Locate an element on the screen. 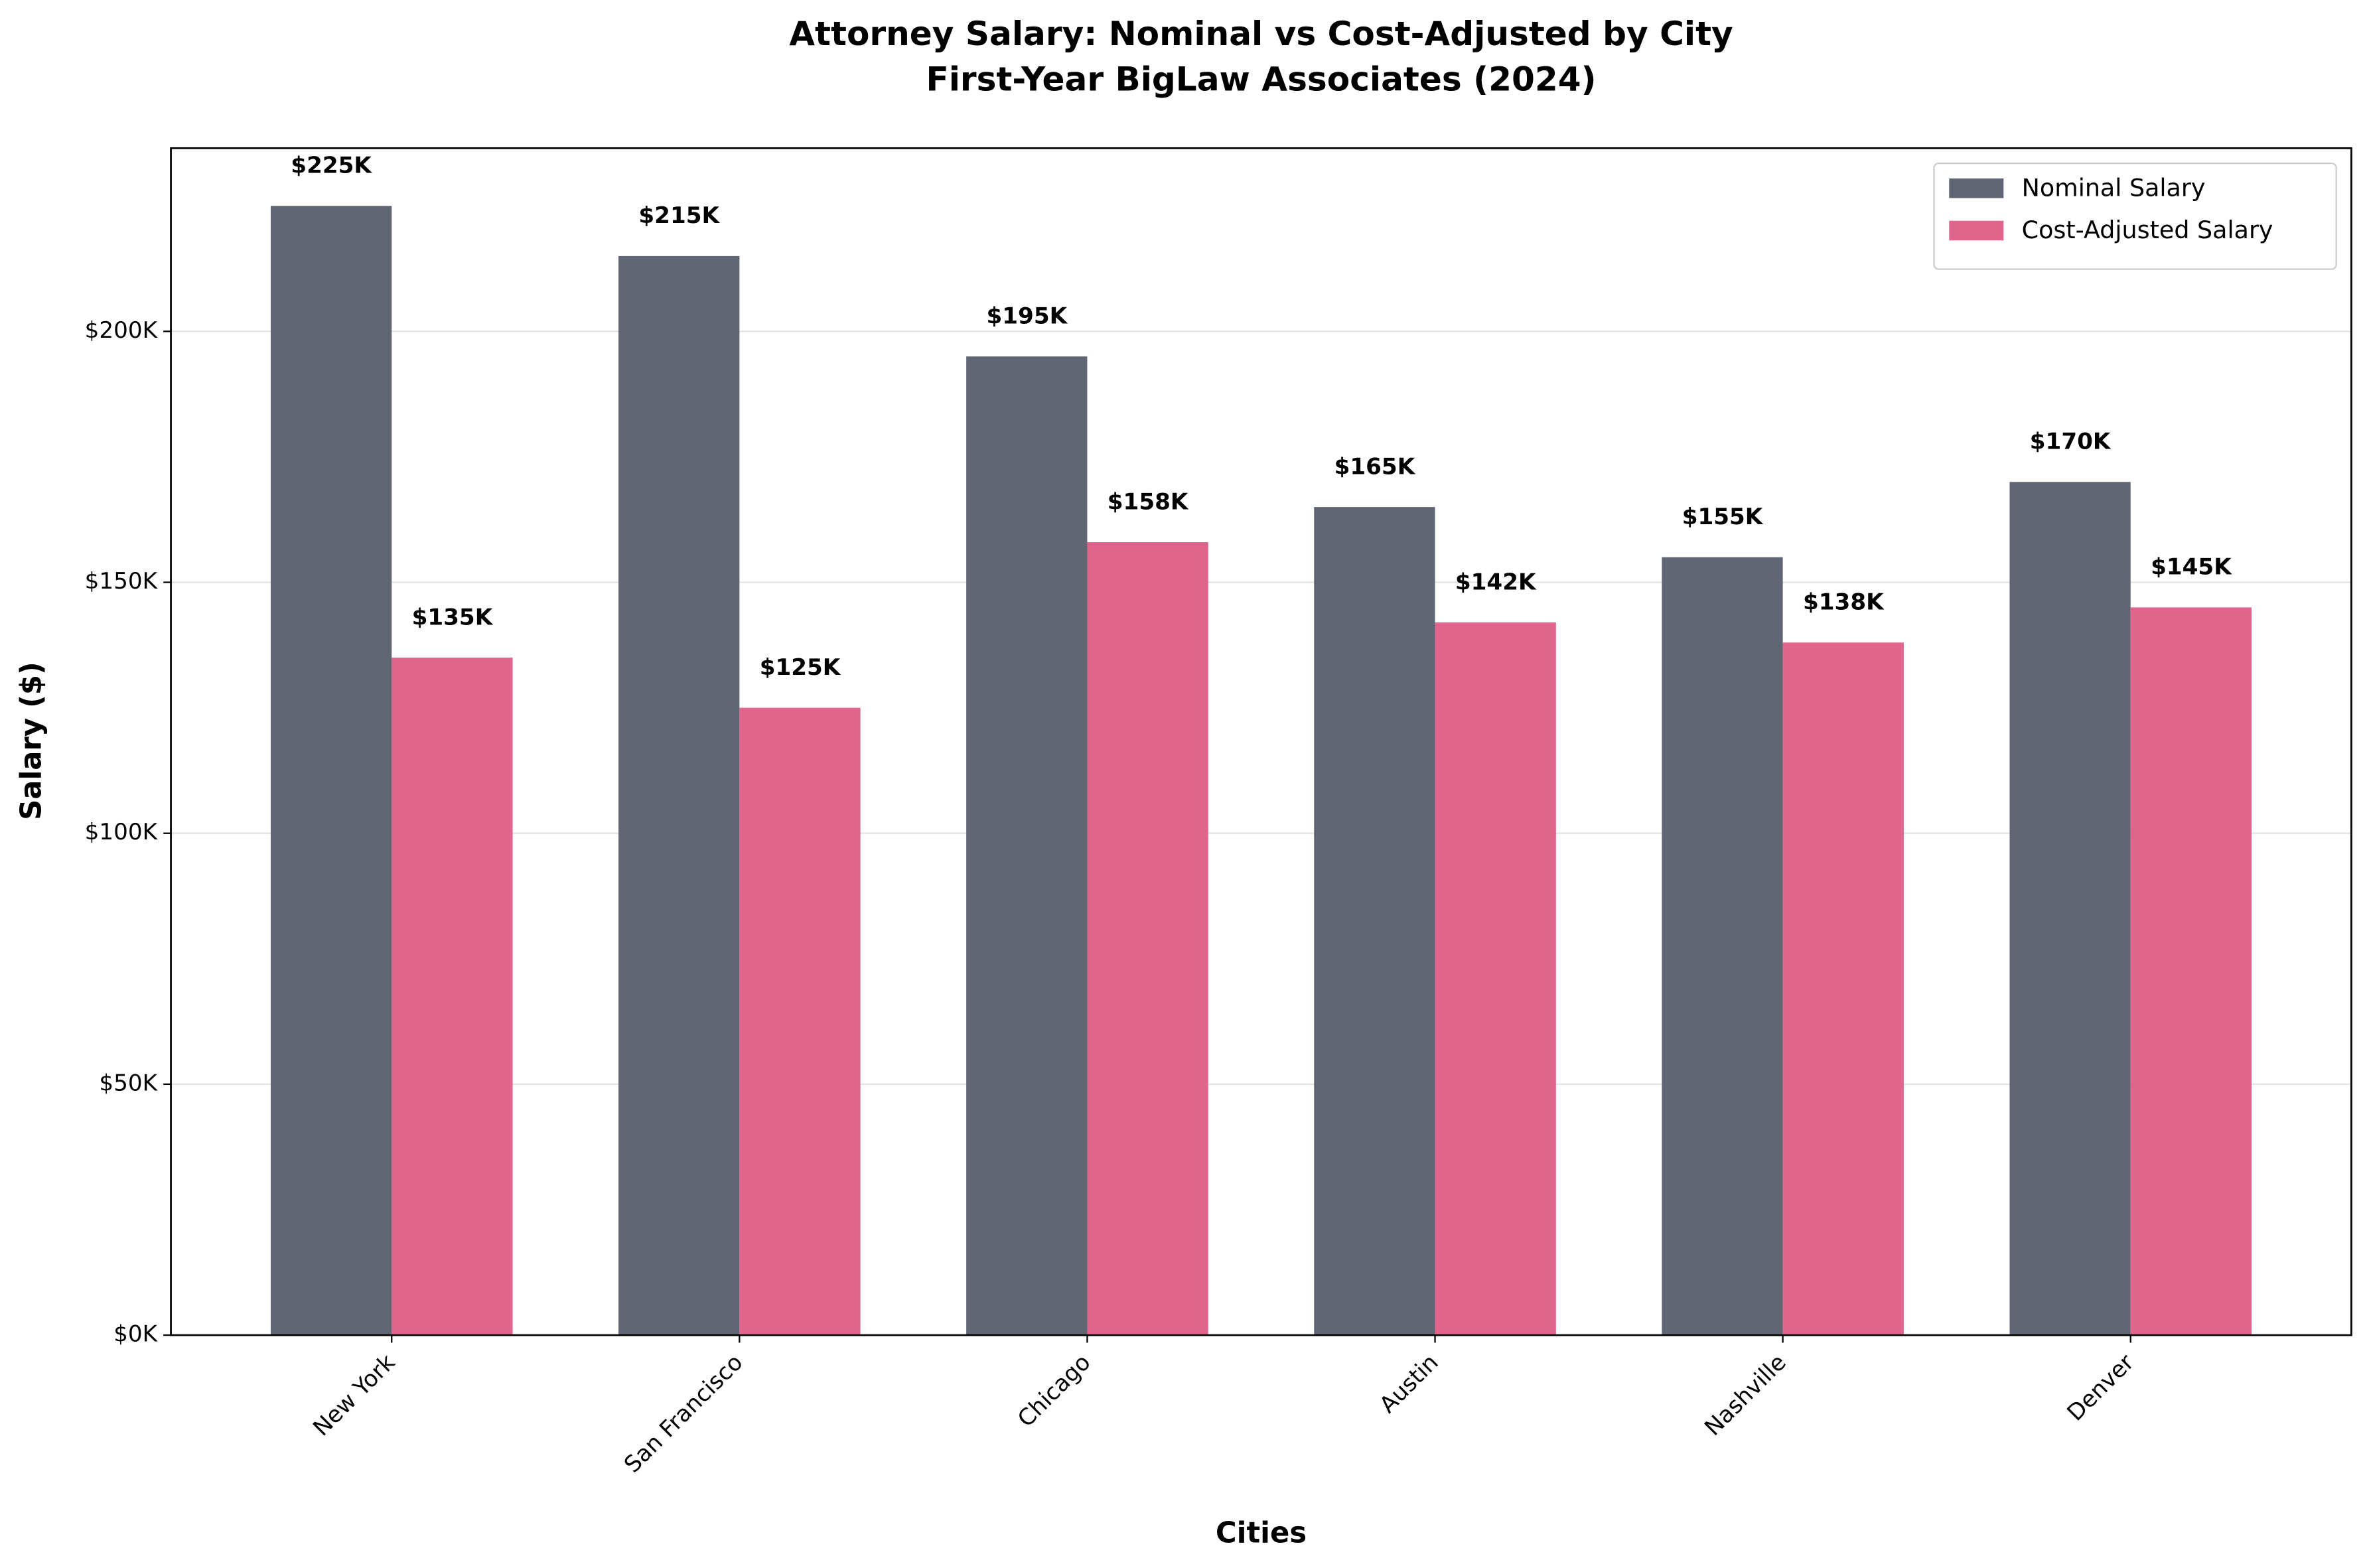 This screenshot has width=2365, height=1568. x-tick-label: Denver is located at coordinates (2101, 1388).